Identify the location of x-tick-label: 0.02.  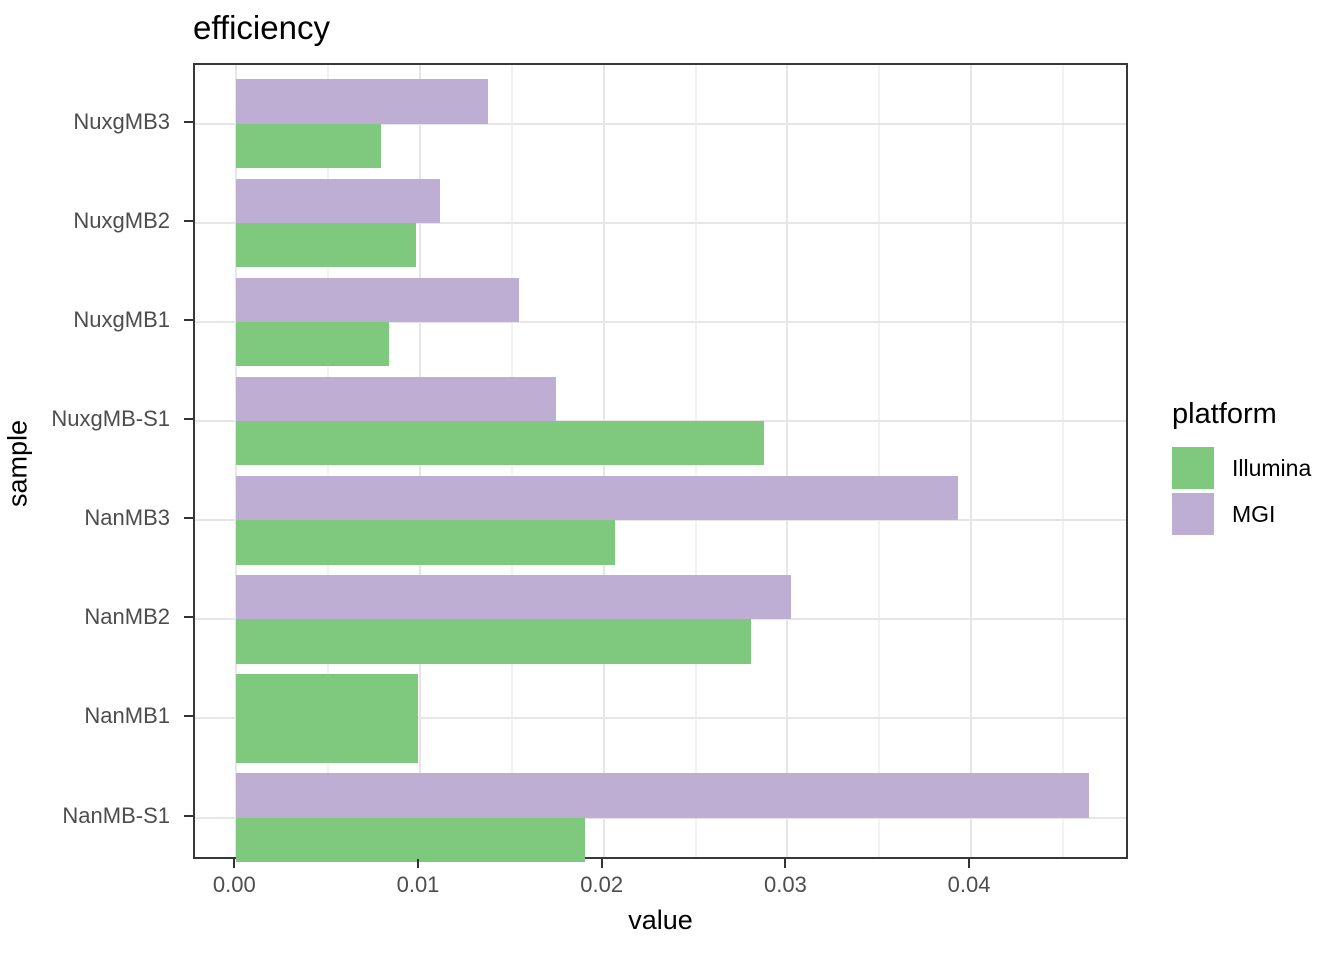
(602, 884).